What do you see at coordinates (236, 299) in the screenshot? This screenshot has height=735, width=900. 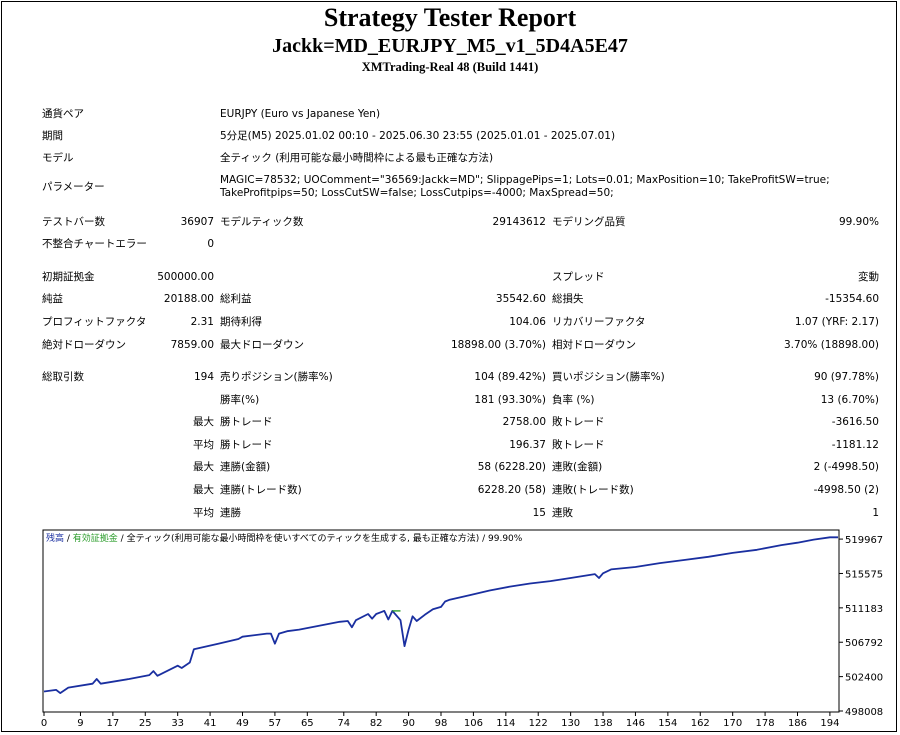 I see `gross-profit-label: 総利益` at bounding box center [236, 299].